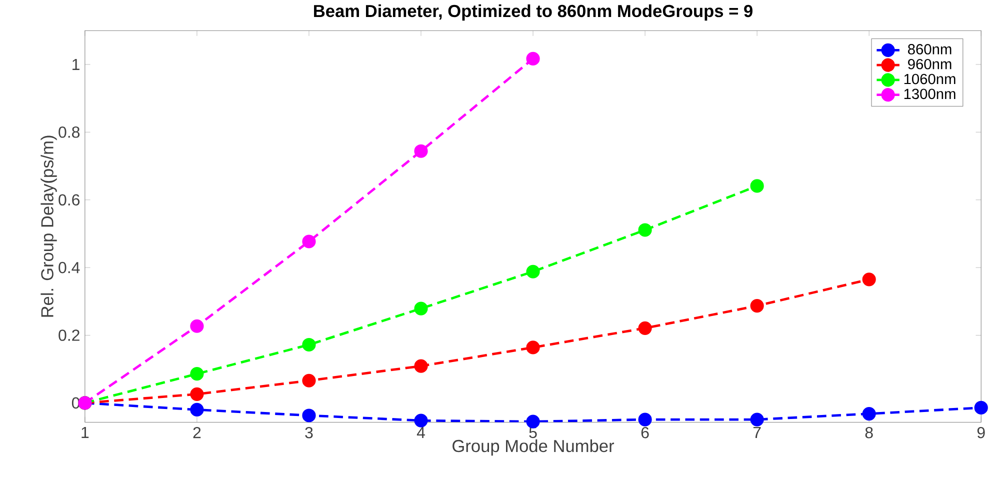 This screenshot has width=990, height=478. Describe the element at coordinates (869, 432) in the screenshot. I see `x-tick-label: 8` at that location.